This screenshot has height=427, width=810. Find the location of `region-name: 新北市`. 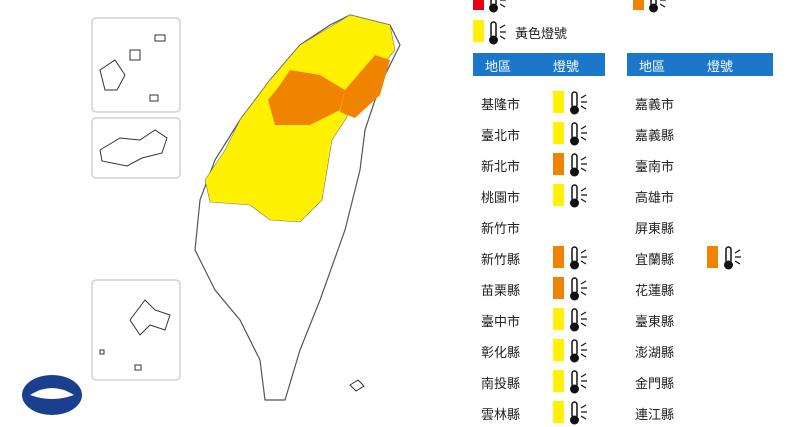

region-name: 新北市 is located at coordinates (501, 167).